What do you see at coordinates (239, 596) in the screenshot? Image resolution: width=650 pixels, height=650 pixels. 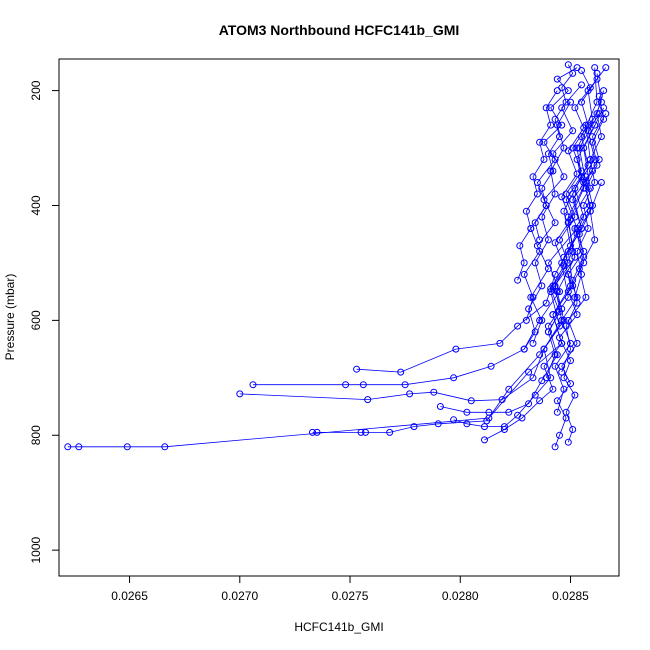 I see `x-tick-label: 0.0270` at bounding box center [239, 596].